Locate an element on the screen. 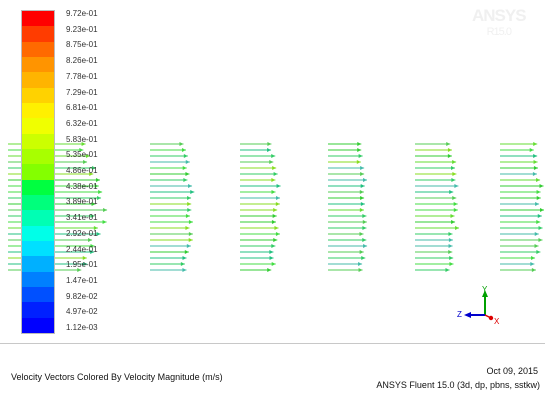 The image size is (545, 397). legend-label: 3.41e-01 is located at coordinates (82, 218).